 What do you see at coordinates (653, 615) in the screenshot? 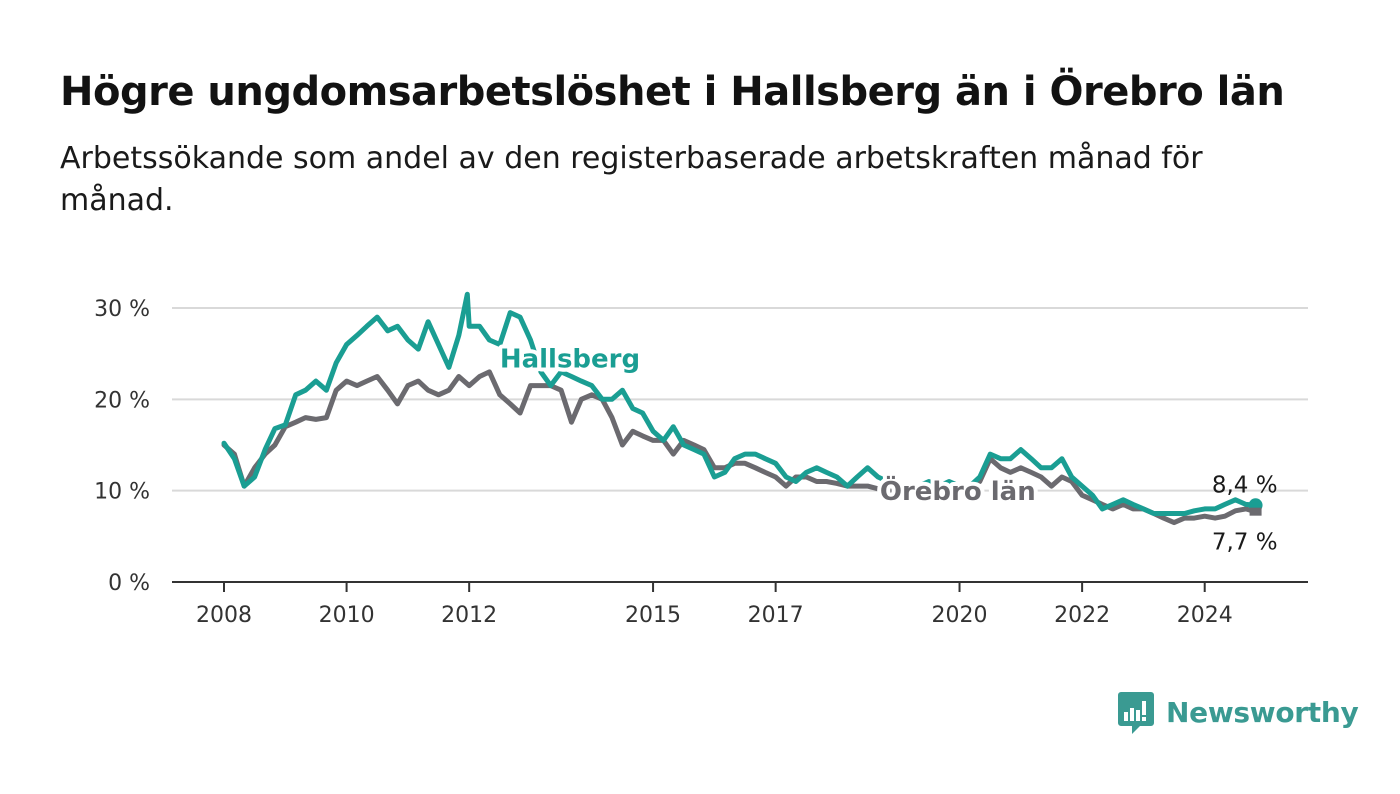
I see `x-tick-label: 2015` at bounding box center [653, 615].